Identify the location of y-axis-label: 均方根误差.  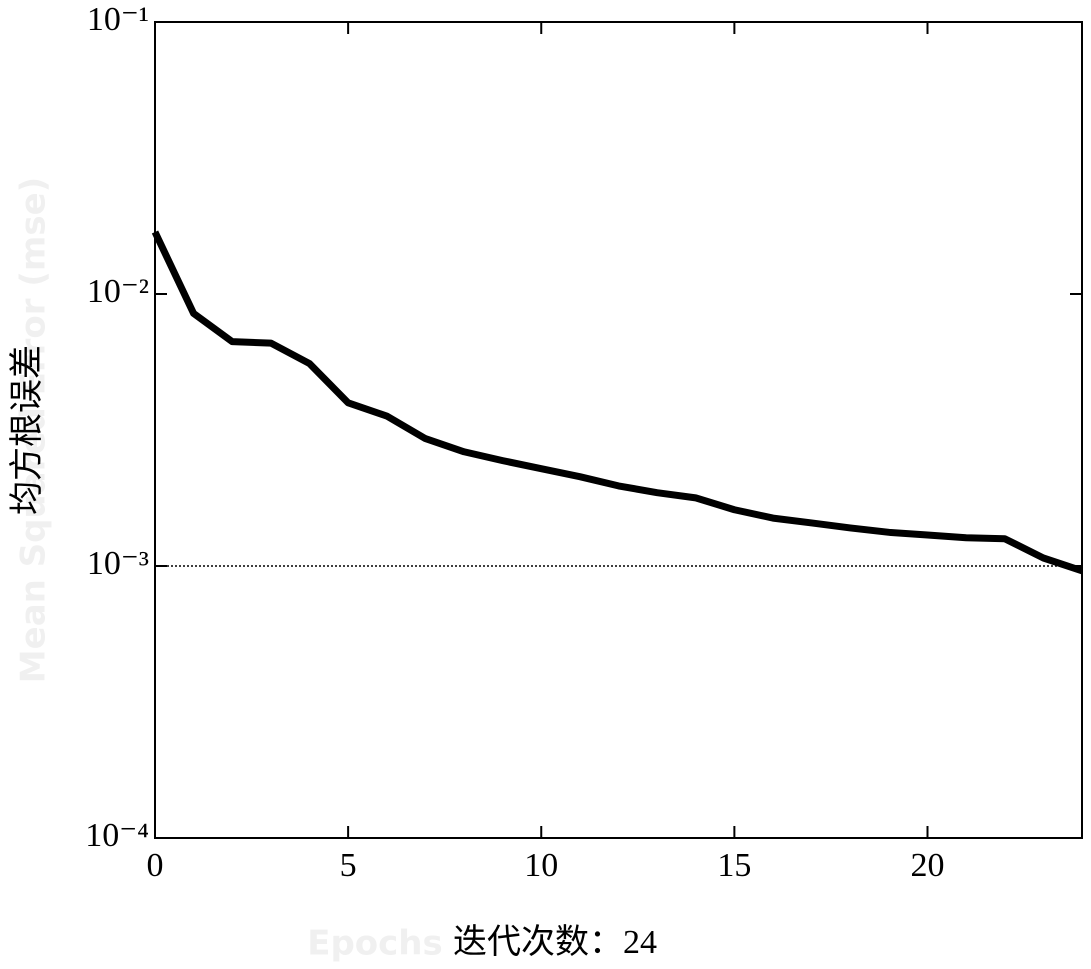
(27, 430).